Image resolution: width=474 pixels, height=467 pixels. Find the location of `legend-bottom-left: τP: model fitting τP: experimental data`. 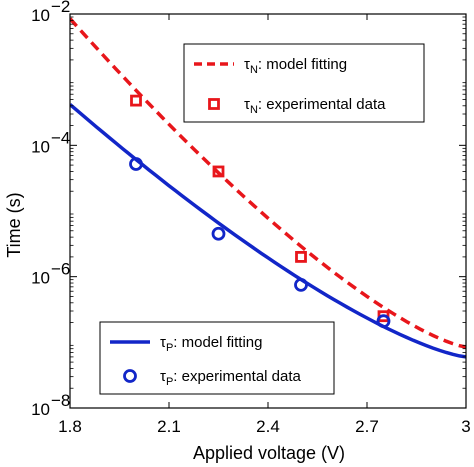

legend-bottom-left: τP: model fitting τP: experimental data is located at coordinates (217, 358).